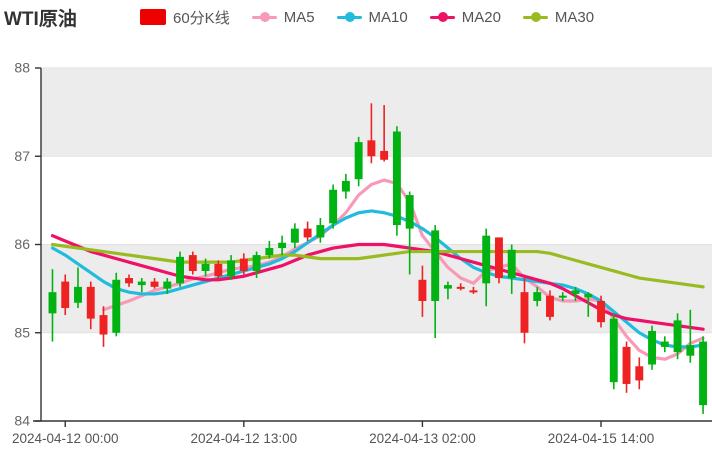  I want to click on legend-item-ma30: MA30, so click(558, 17).